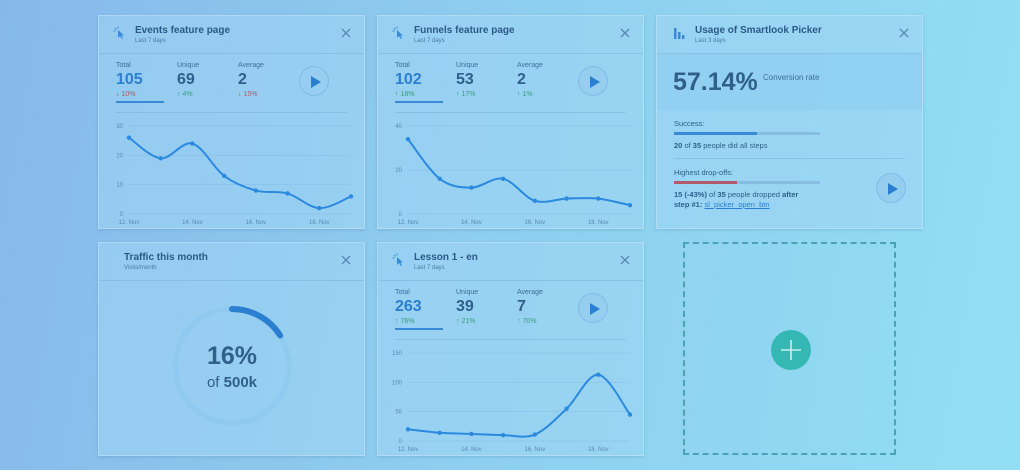 Image resolution: width=1020 pixels, height=470 pixels. What do you see at coordinates (697, 145) in the screenshot?
I see `success-total: 35` at bounding box center [697, 145].